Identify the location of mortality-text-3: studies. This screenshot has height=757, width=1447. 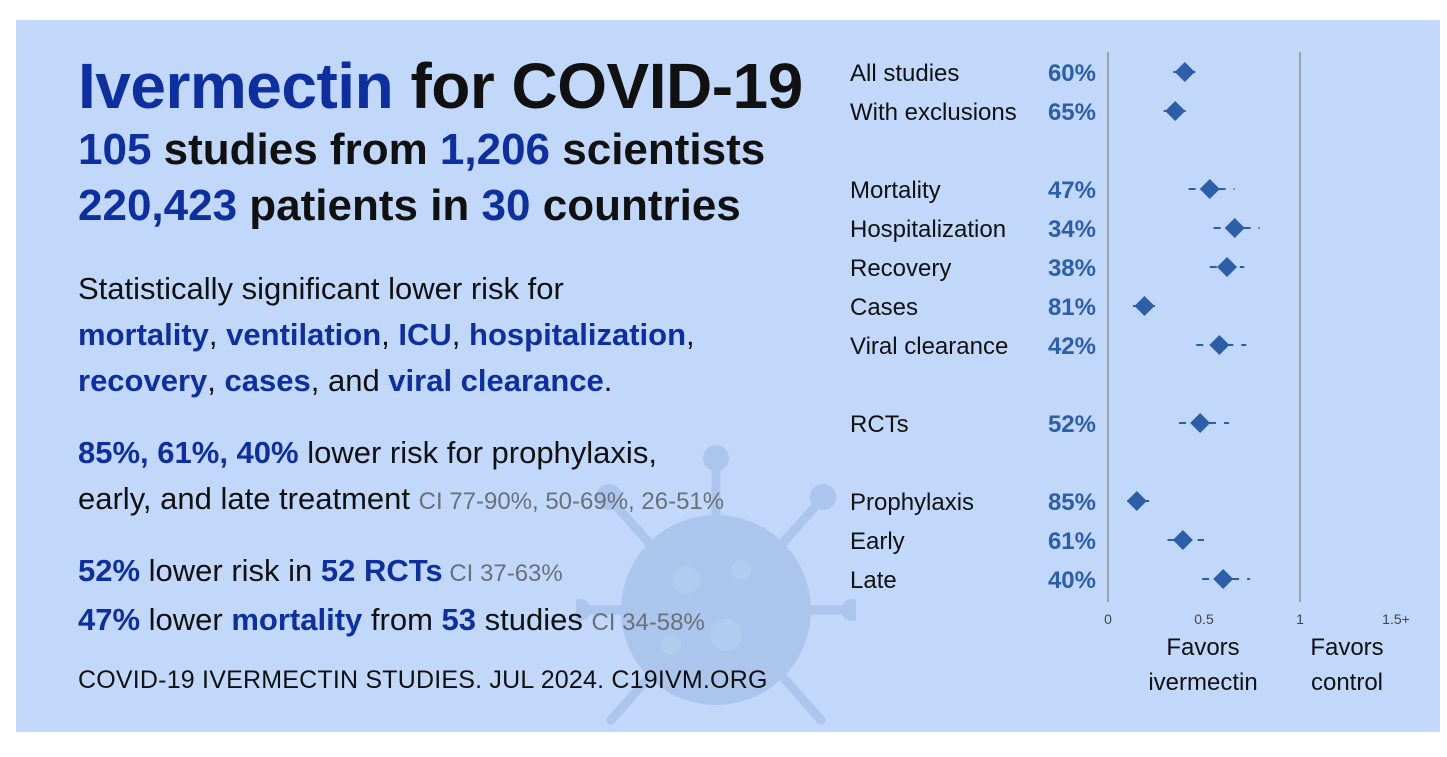
(534, 619).